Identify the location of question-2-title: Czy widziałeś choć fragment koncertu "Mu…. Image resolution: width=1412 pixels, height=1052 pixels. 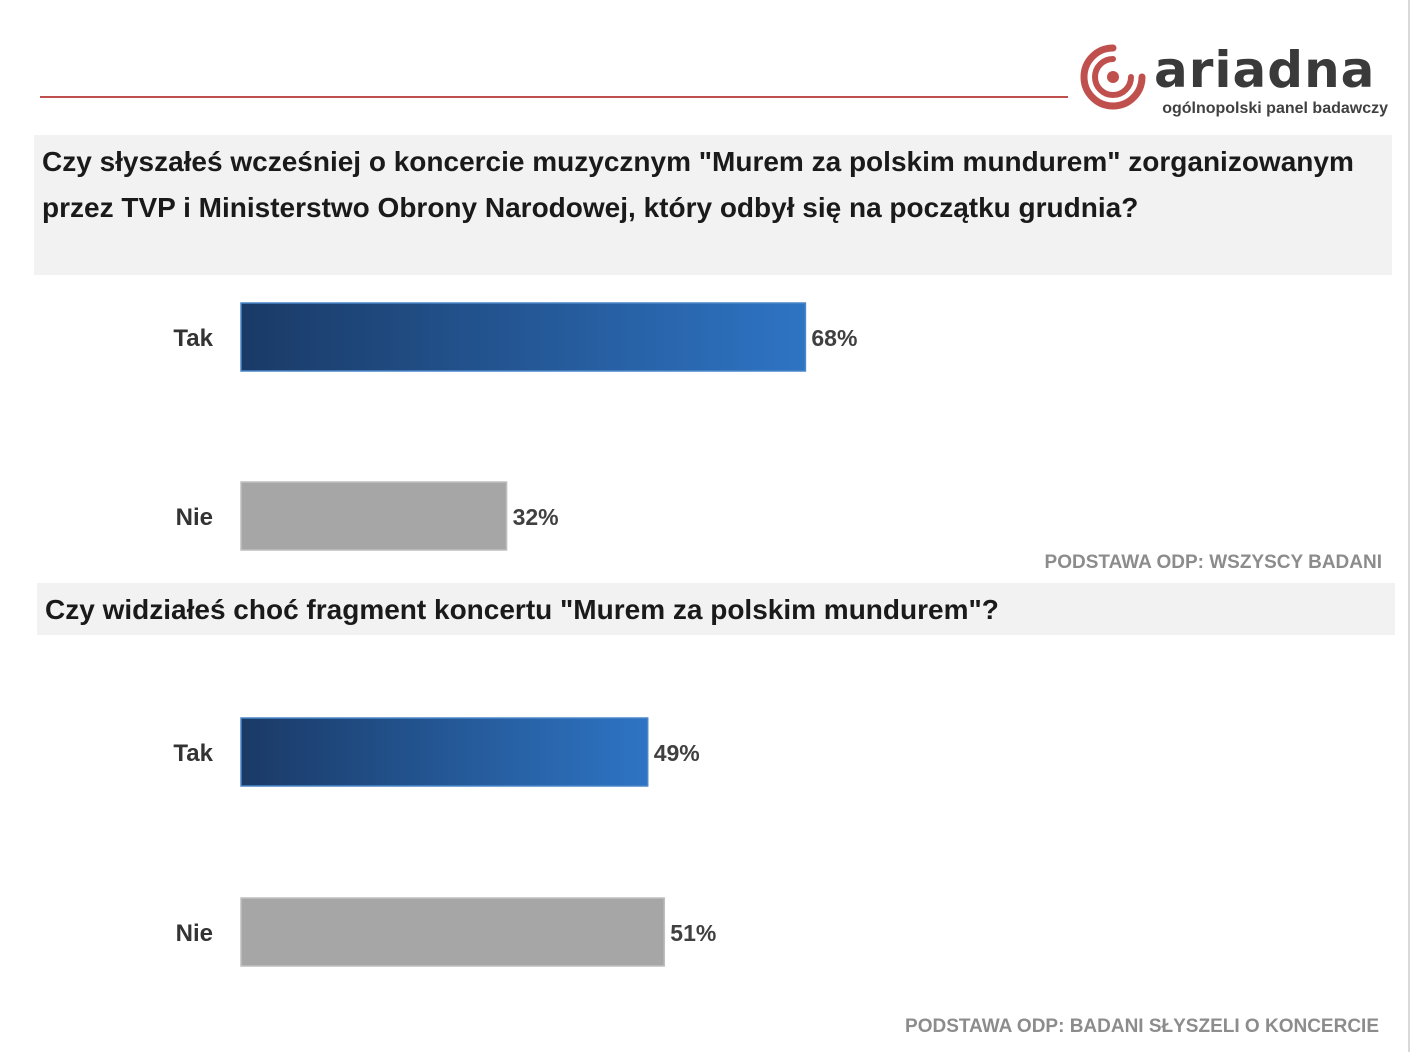
(716, 609).